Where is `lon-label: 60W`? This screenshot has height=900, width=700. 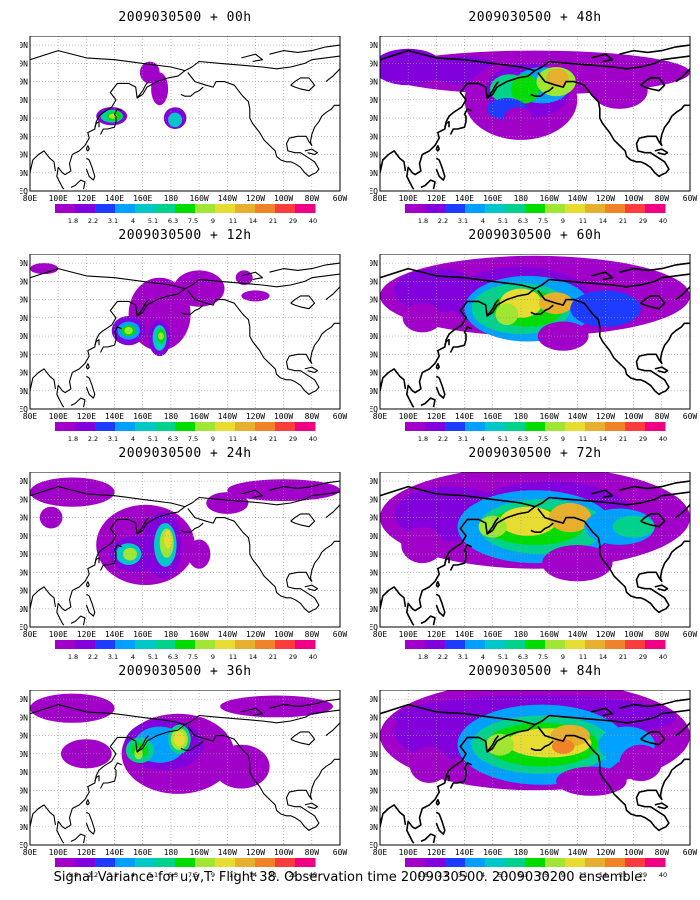 lon-label: 60W is located at coordinates (690, 852).